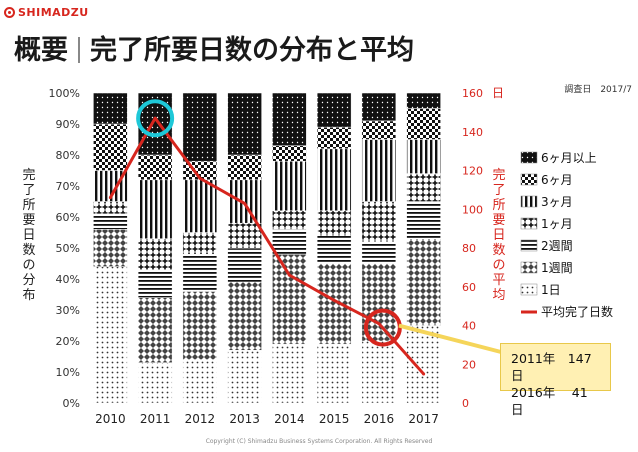  Describe the element at coordinates (469, 287) in the screenshot. I see `y2-tick-label: 60` at that location.